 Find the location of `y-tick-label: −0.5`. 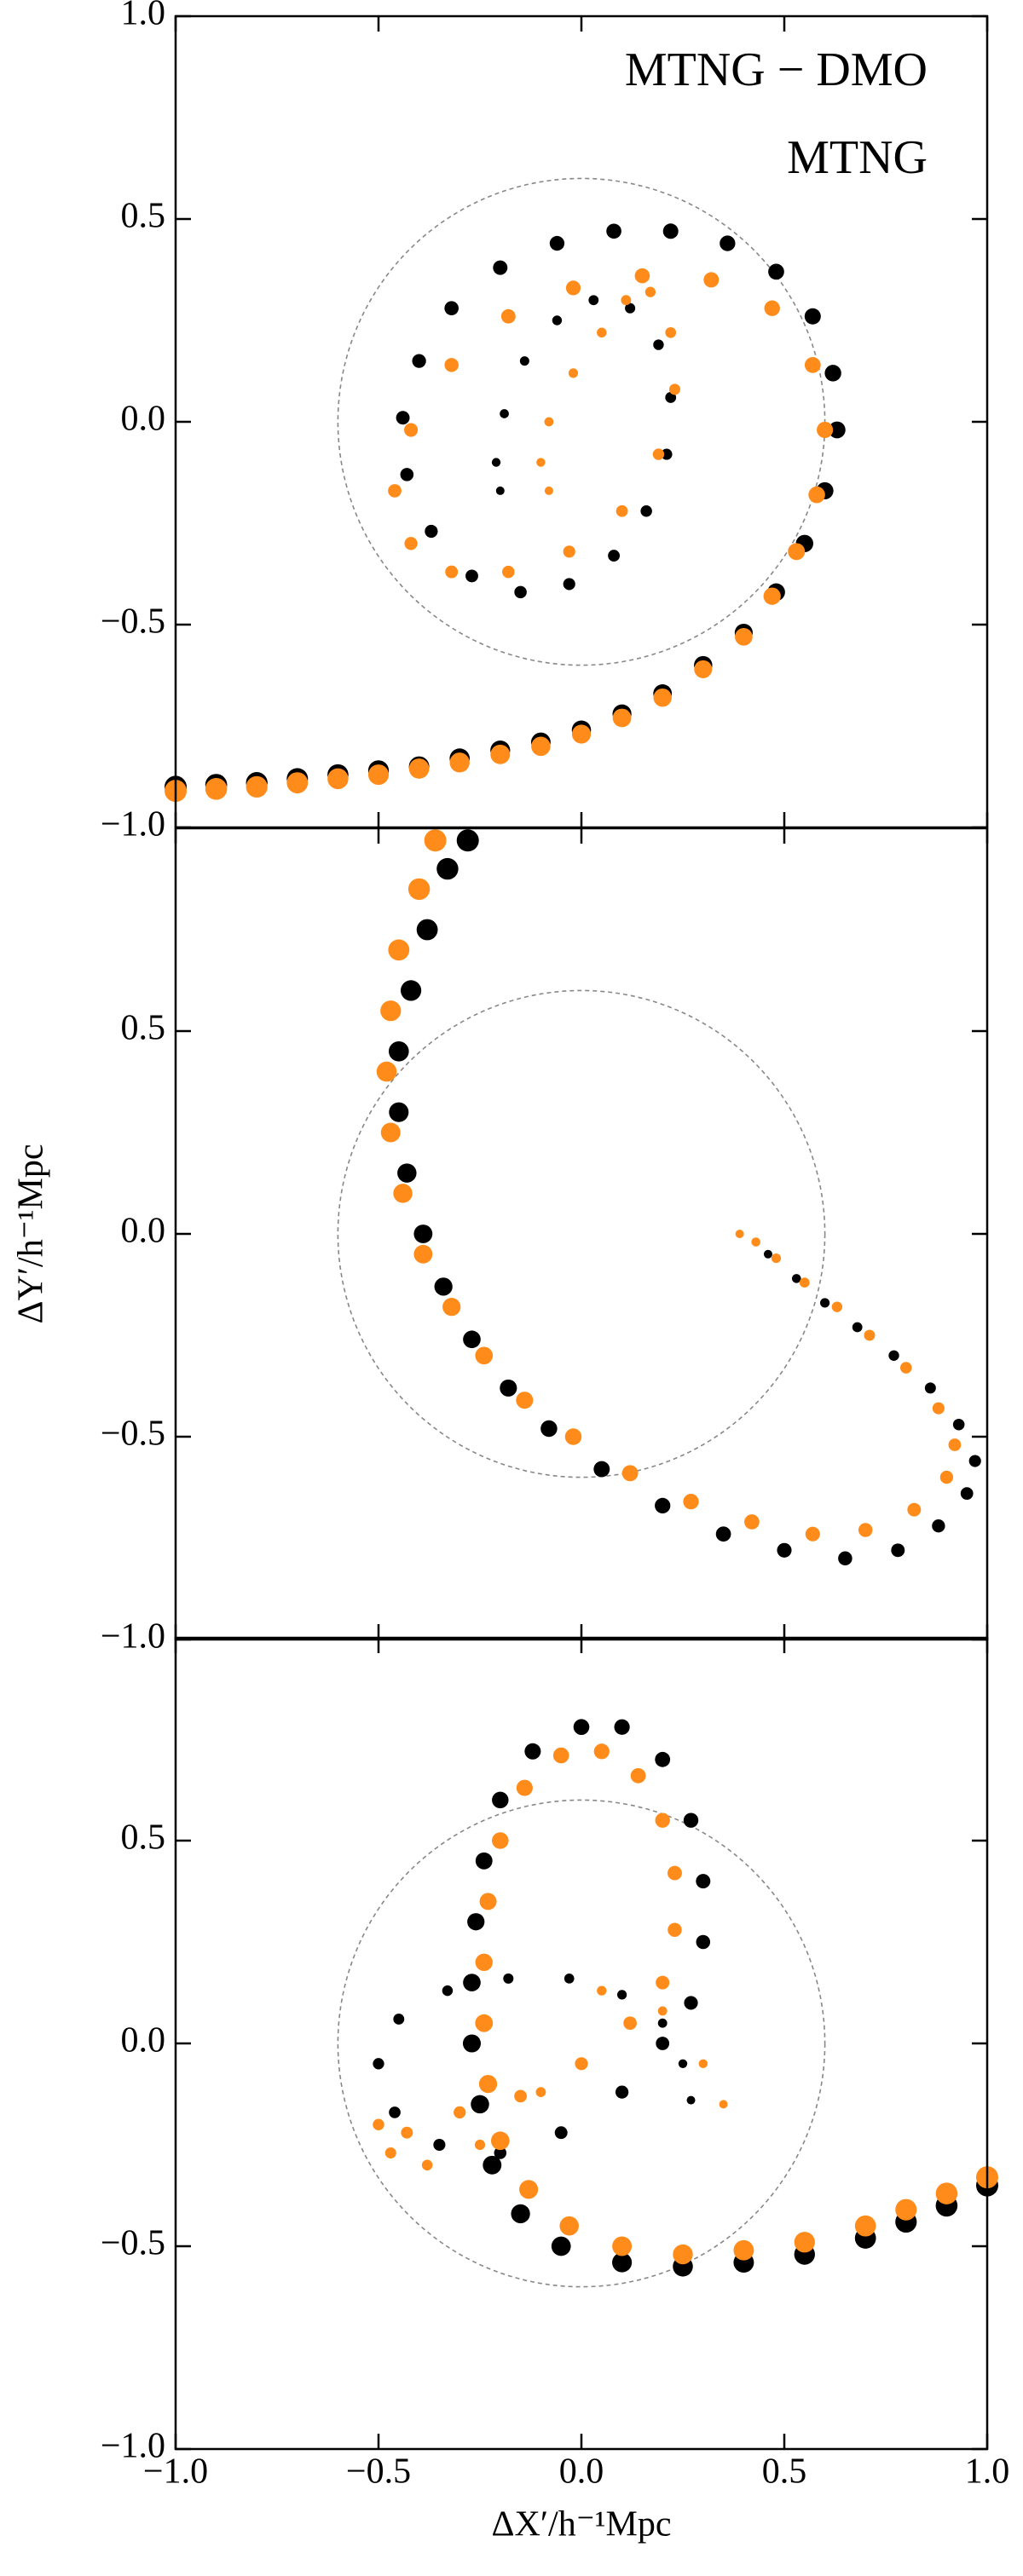

y-tick-label: −0.5 is located at coordinates (133, 2243).